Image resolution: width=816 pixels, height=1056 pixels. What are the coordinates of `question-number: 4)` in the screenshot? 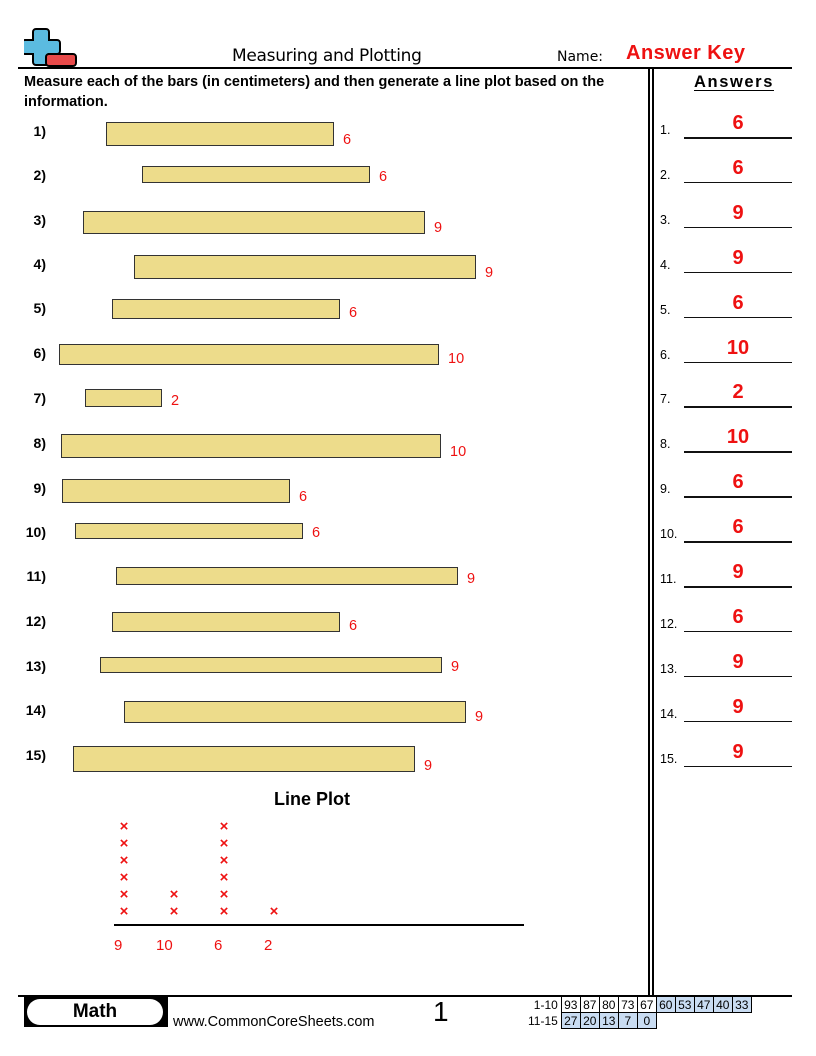 It's located at (39, 264).